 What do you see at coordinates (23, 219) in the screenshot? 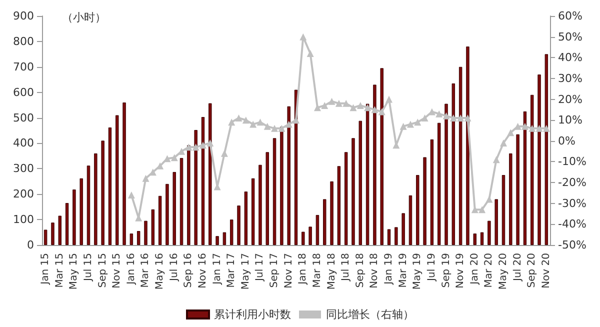
I see `y-tick-label: 100` at bounding box center [23, 219].